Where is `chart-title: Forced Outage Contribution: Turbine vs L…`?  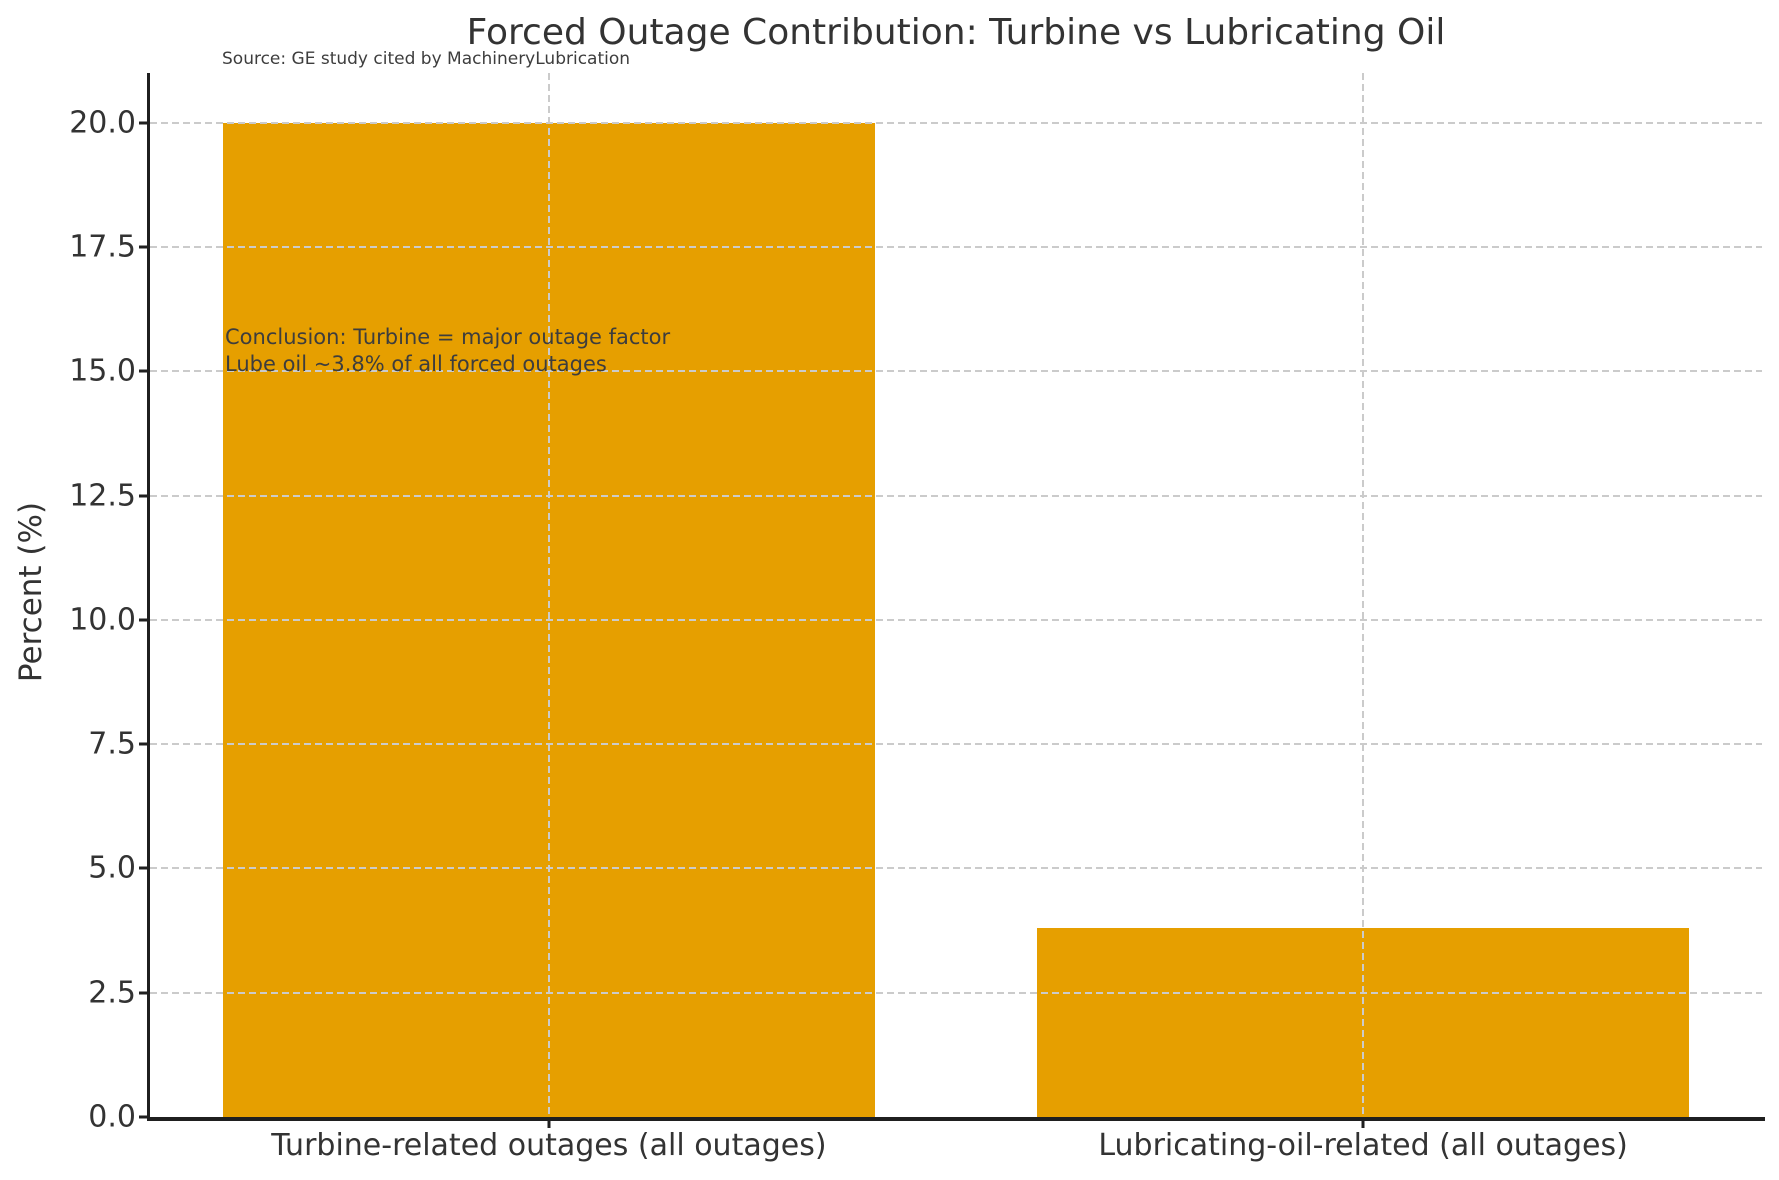
chart-title: Forced Outage Contribution: Turbine vs L… is located at coordinates (956, 32).